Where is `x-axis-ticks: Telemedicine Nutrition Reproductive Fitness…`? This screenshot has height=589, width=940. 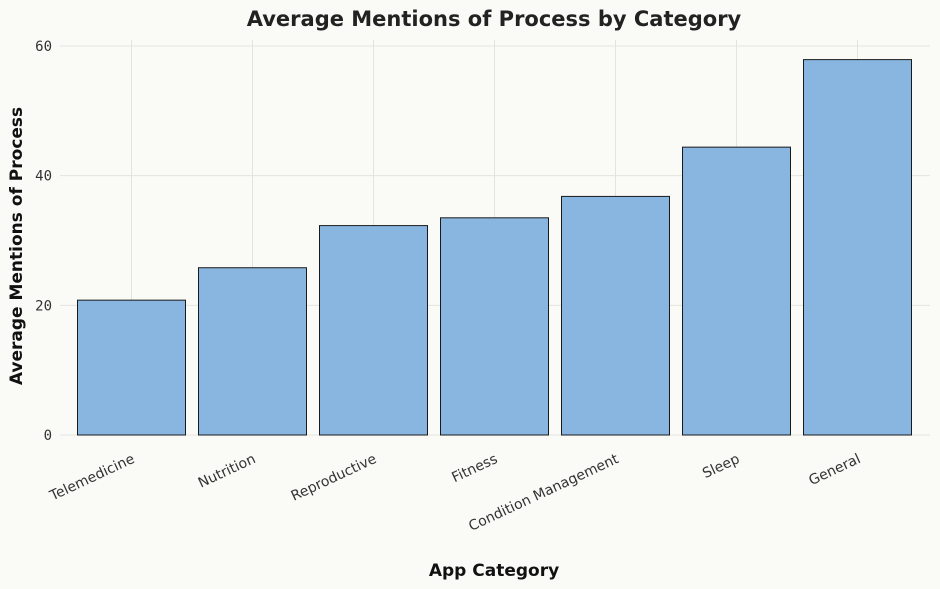 x-axis-ticks: Telemedicine Nutrition Reproductive Fitness… is located at coordinates (455, 493).